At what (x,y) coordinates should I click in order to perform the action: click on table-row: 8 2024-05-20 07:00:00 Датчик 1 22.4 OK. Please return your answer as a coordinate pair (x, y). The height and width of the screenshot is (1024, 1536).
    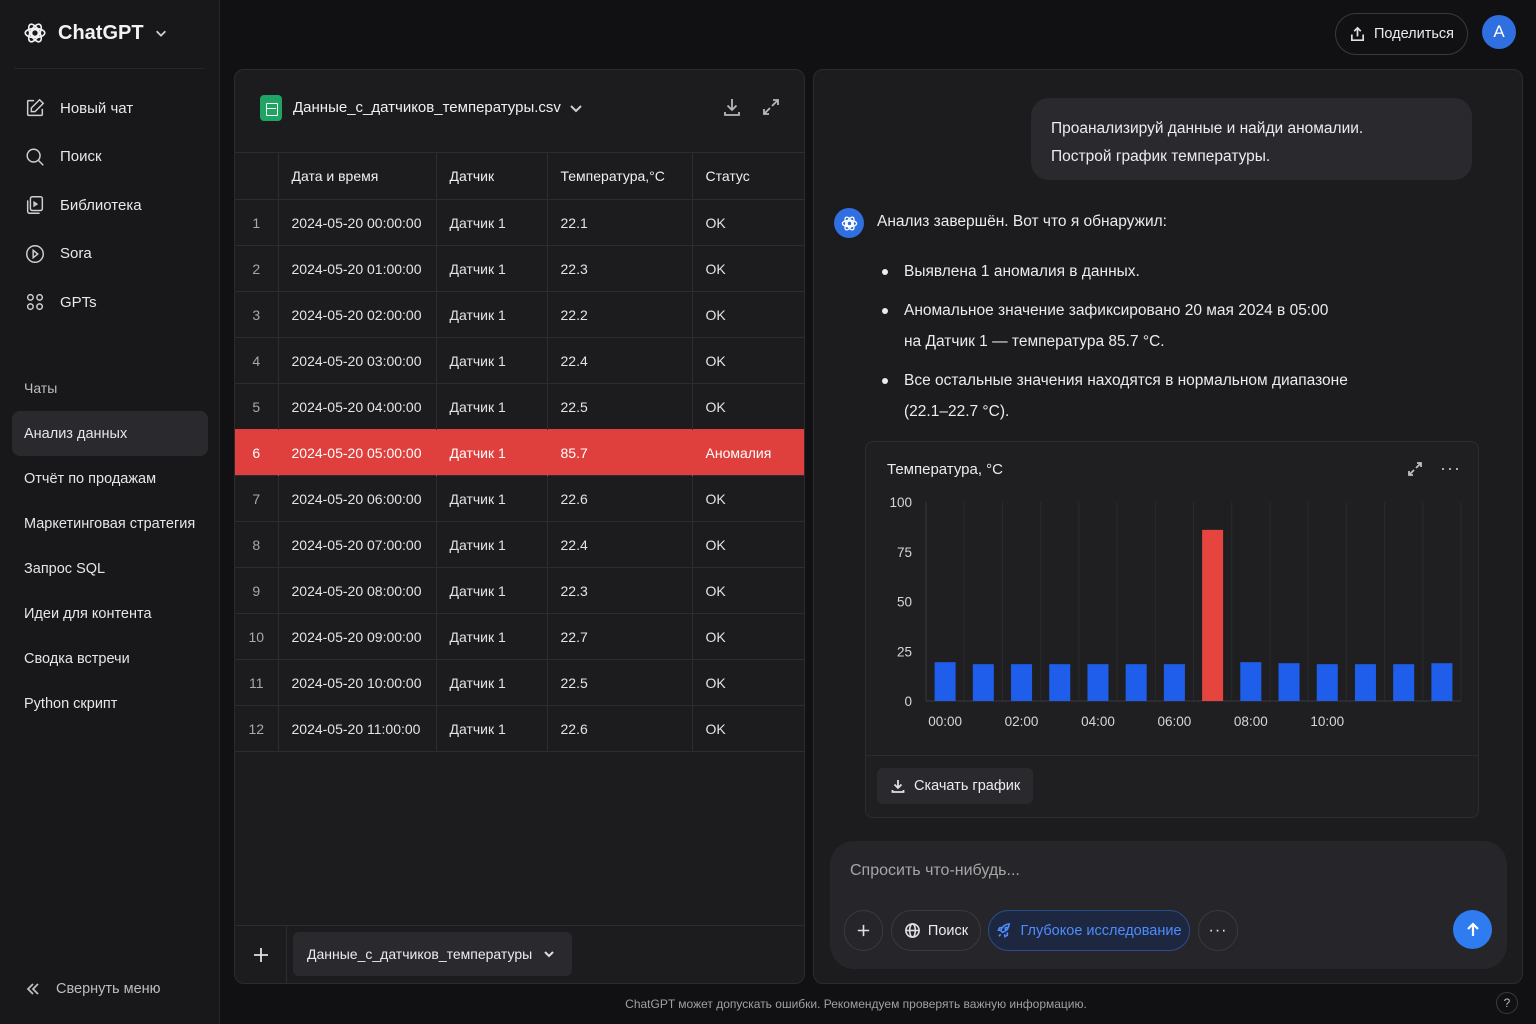
    Looking at the image, I should click on (519, 544).